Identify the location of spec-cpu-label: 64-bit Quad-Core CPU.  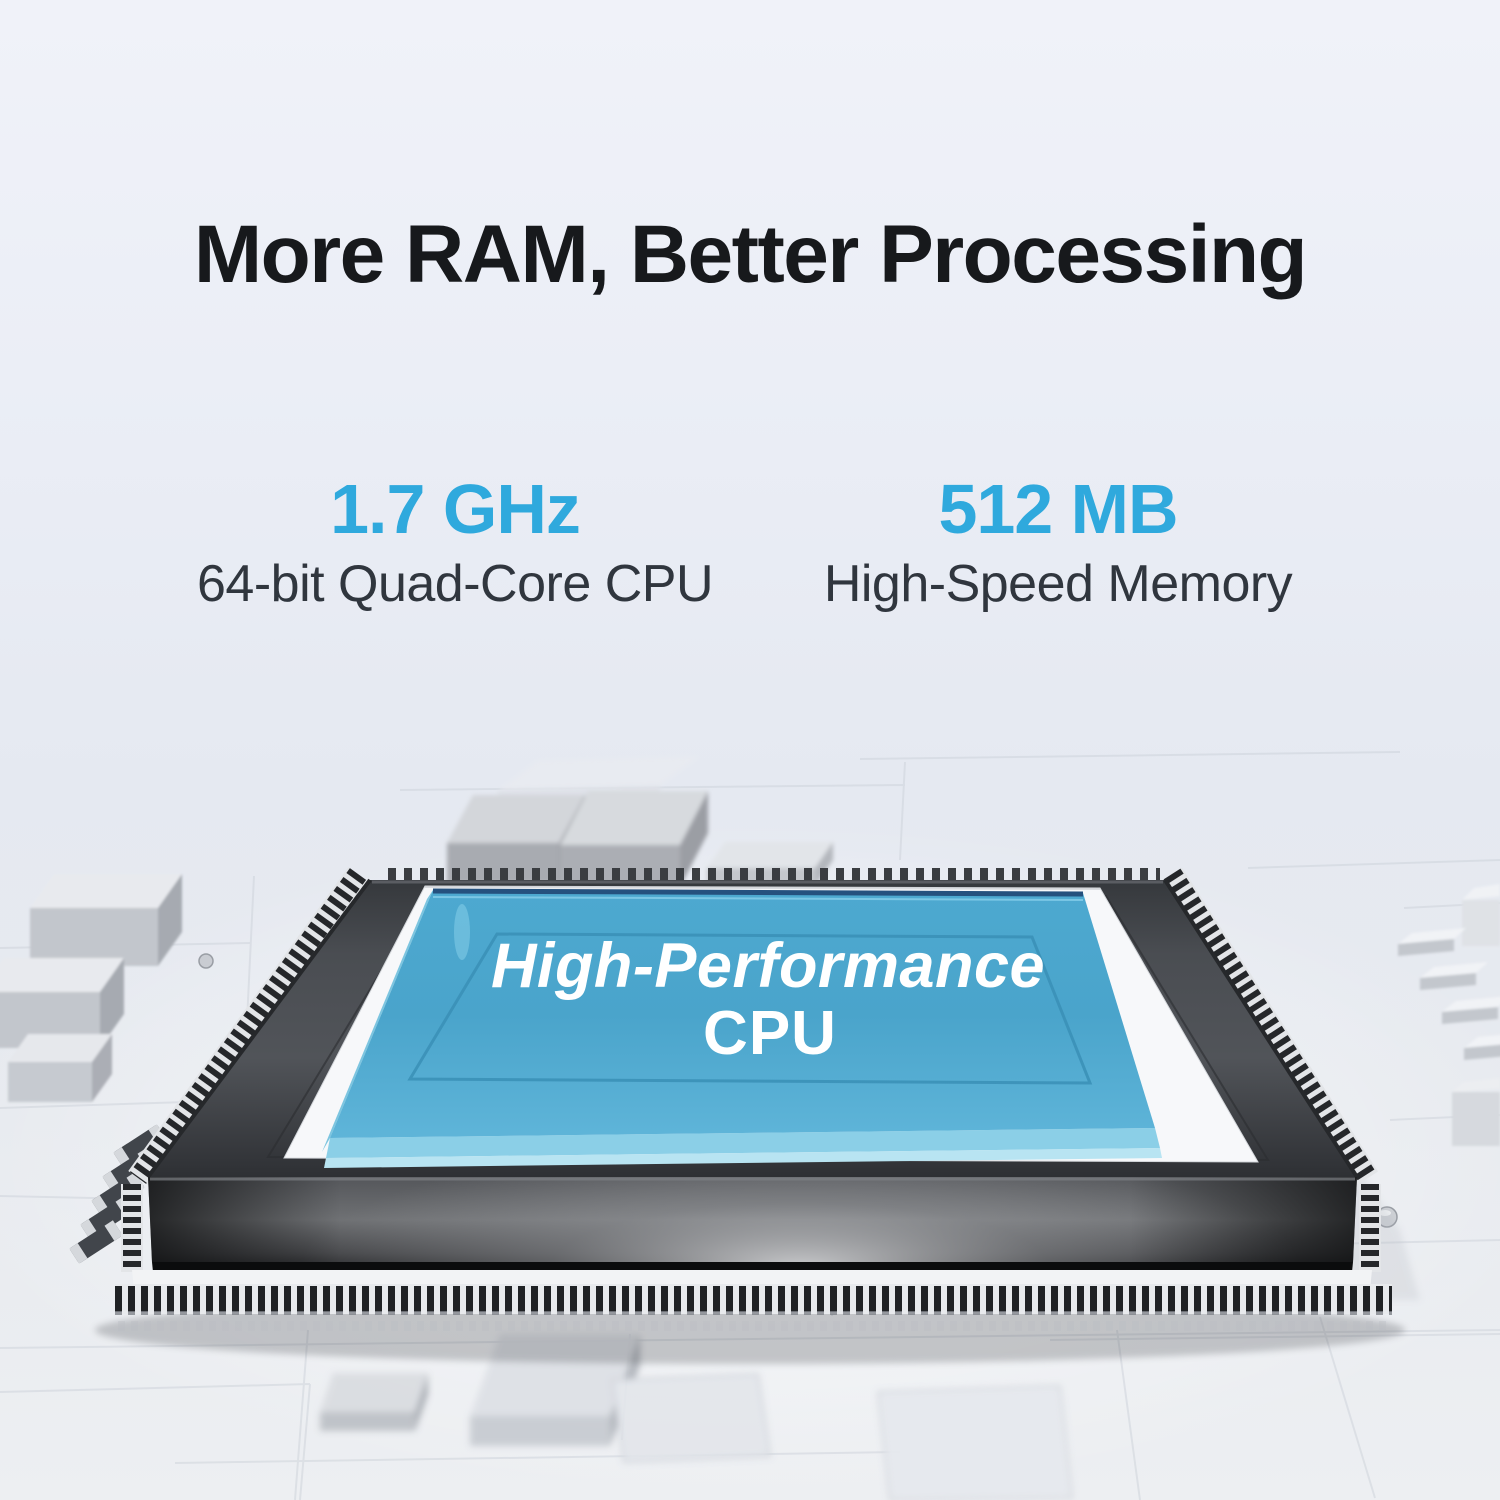
(455, 584).